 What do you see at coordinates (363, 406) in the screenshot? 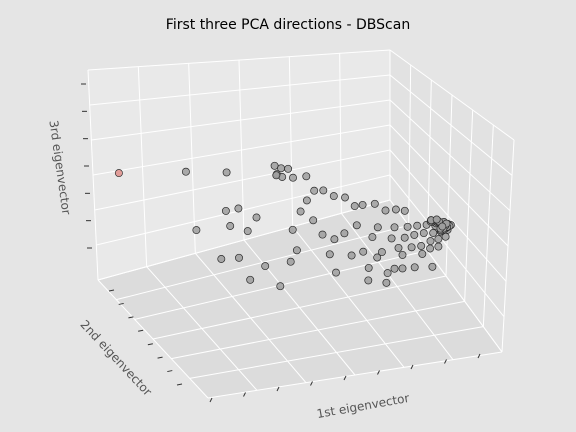
I see `x-axis-label: 1st eigenvector` at bounding box center [363, 406].